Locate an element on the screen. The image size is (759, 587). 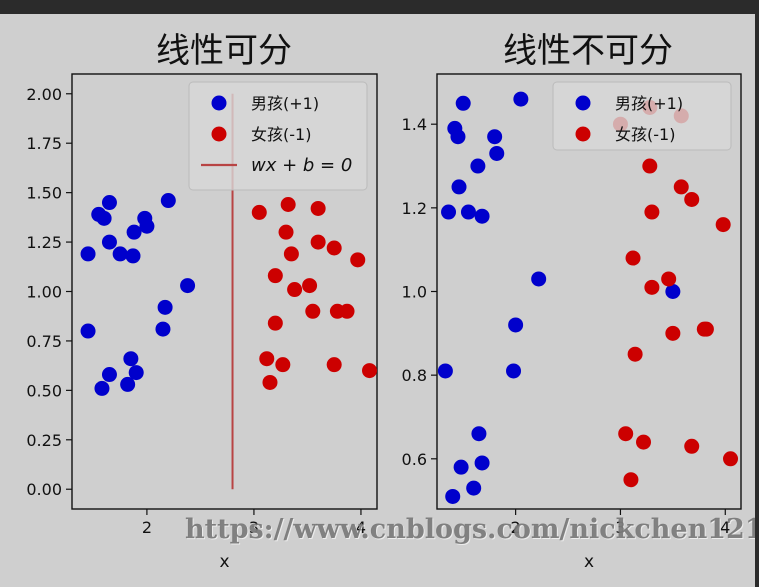
y-tick-label: 0.00 is located at coordinates (44, 489).